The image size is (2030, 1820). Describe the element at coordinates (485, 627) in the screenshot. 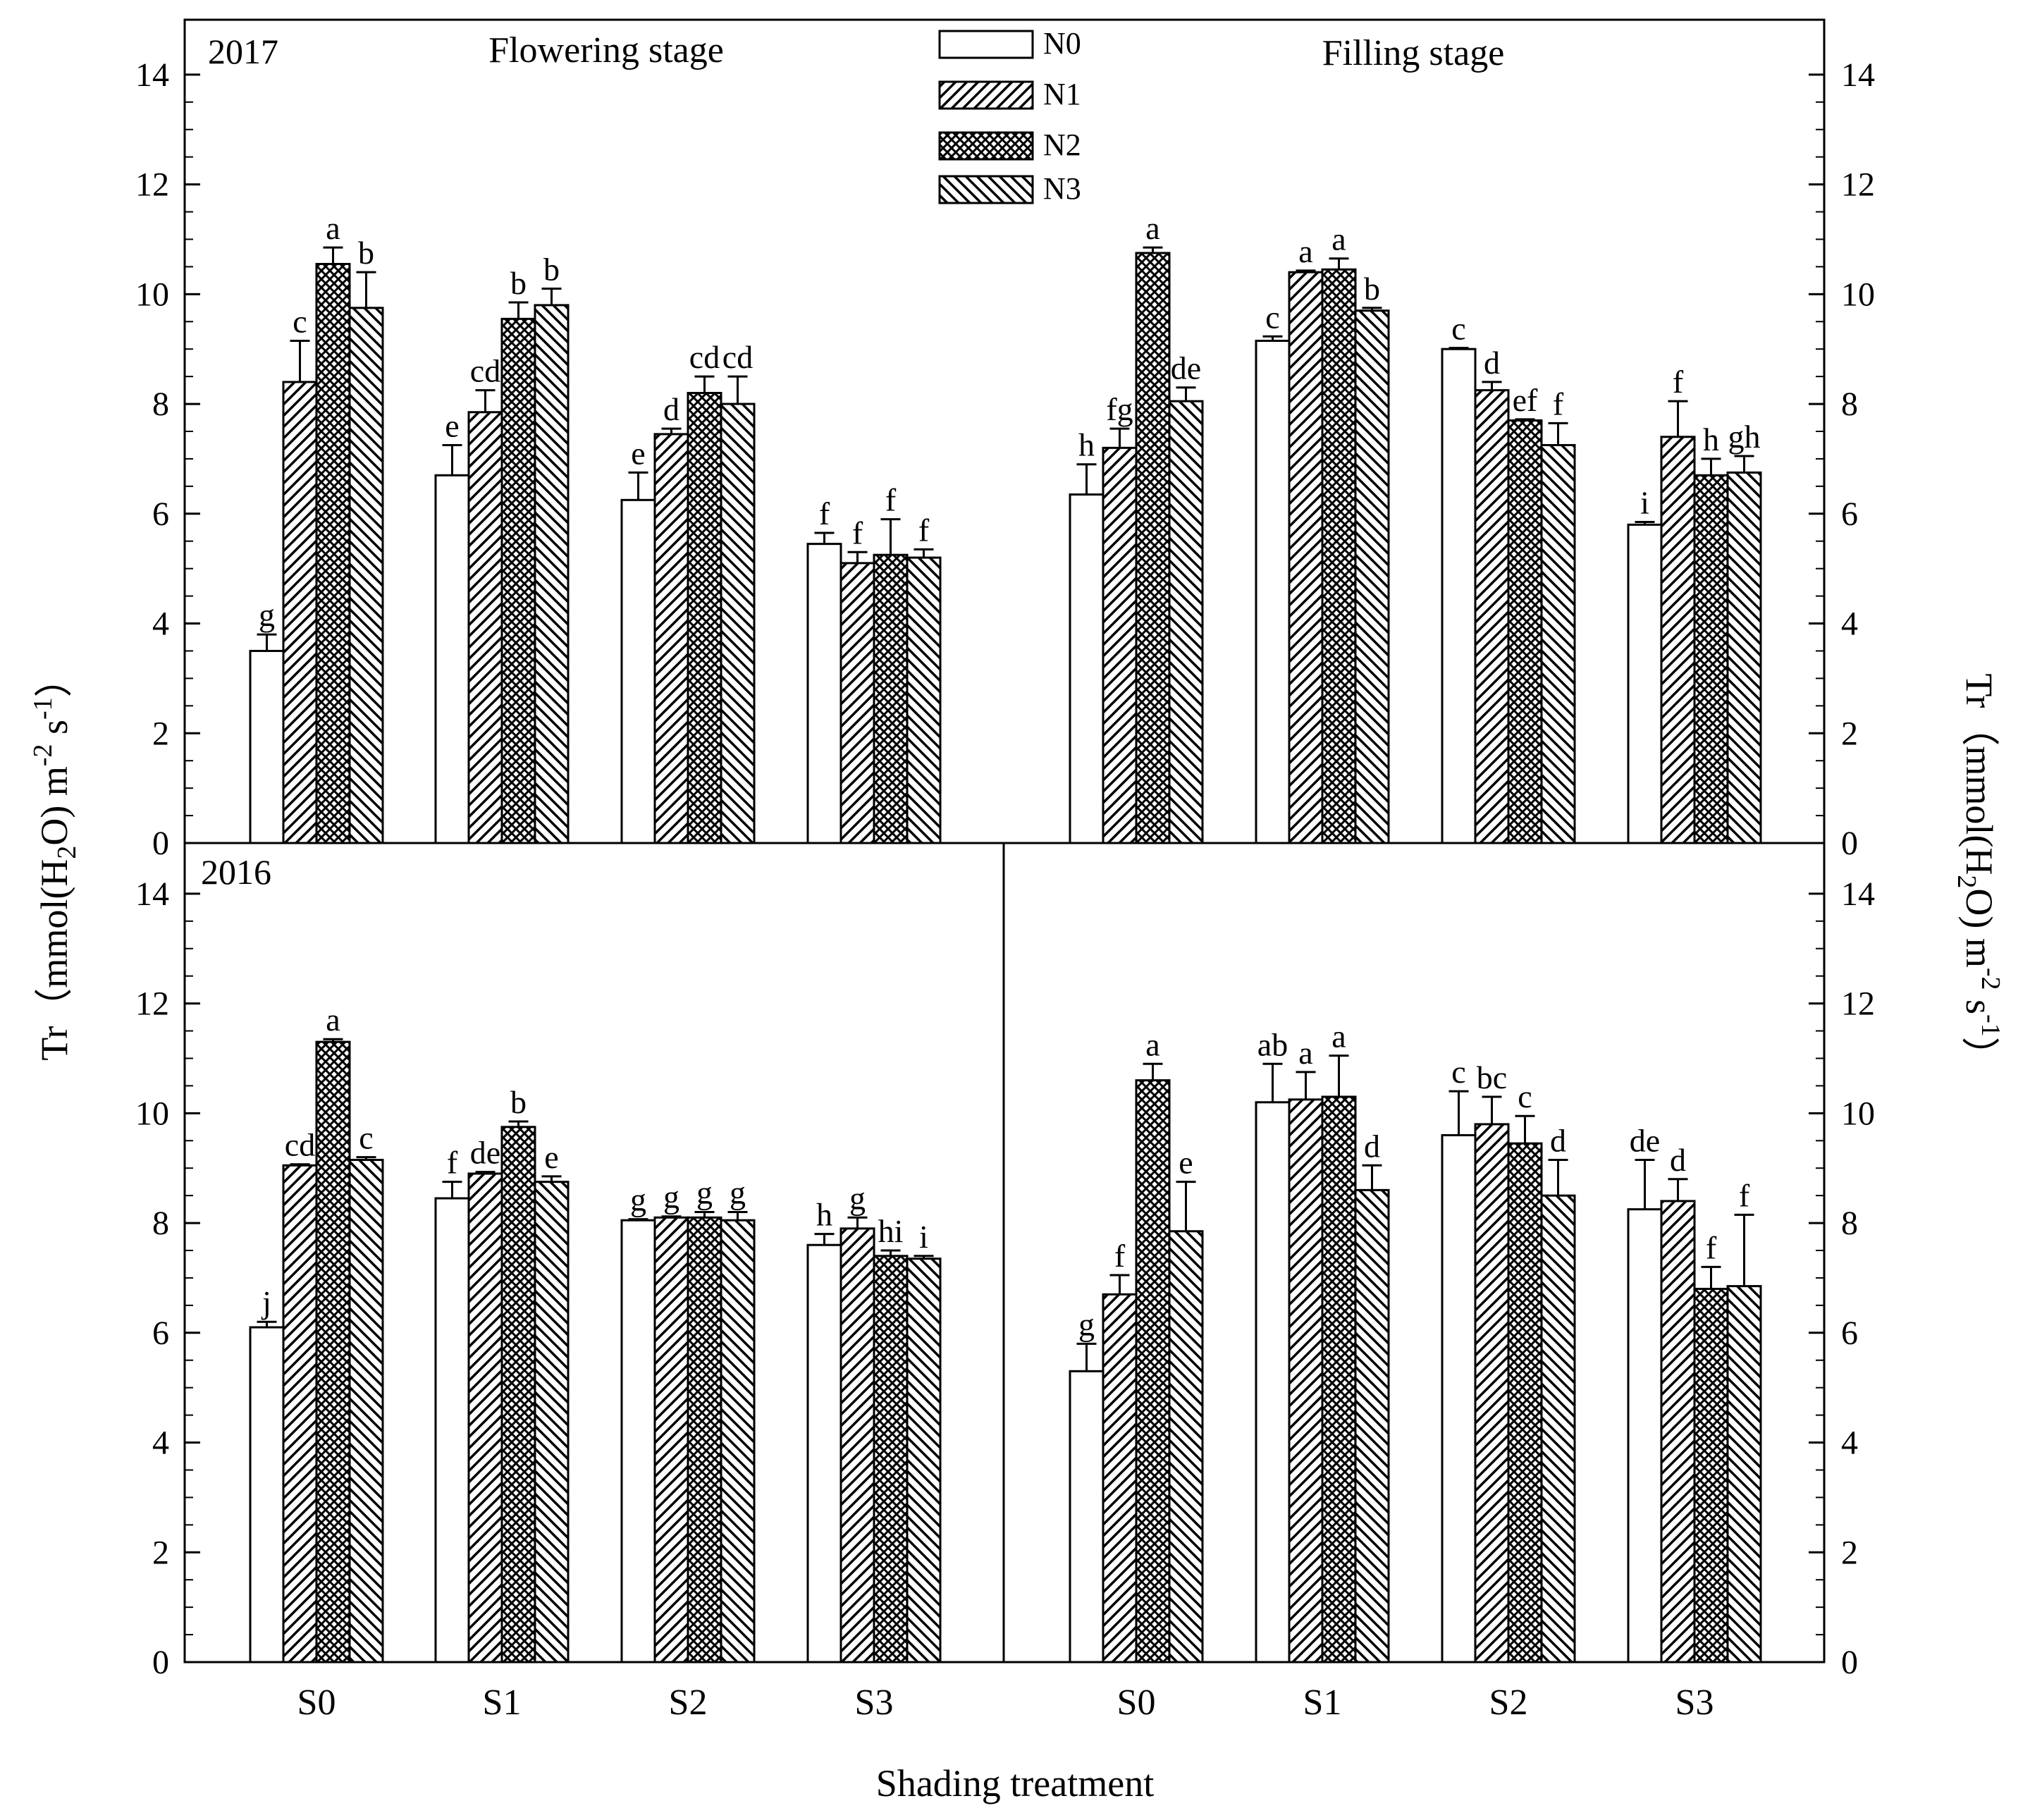

I see `bar-2017-flowering-s1-n1` at that location.